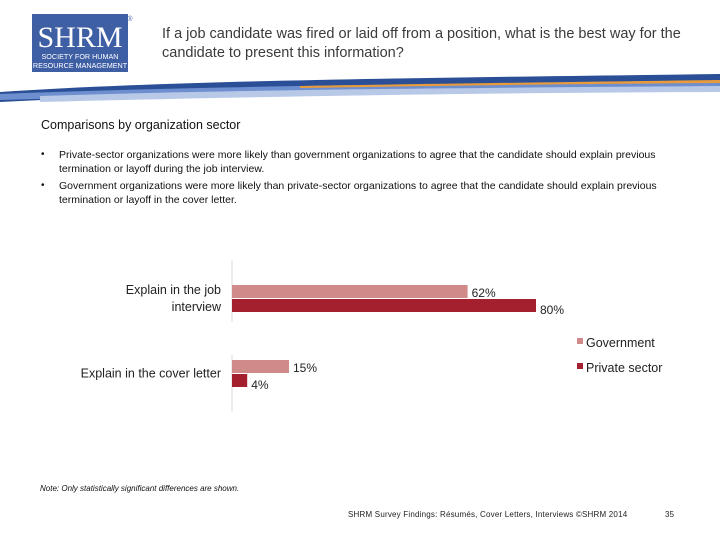 This screenshot has height=540, width=720. What do you see at coordinates (624, 368) in the screenshot?
I see `legend-label: Private sector` at bounding box center [624, 368].